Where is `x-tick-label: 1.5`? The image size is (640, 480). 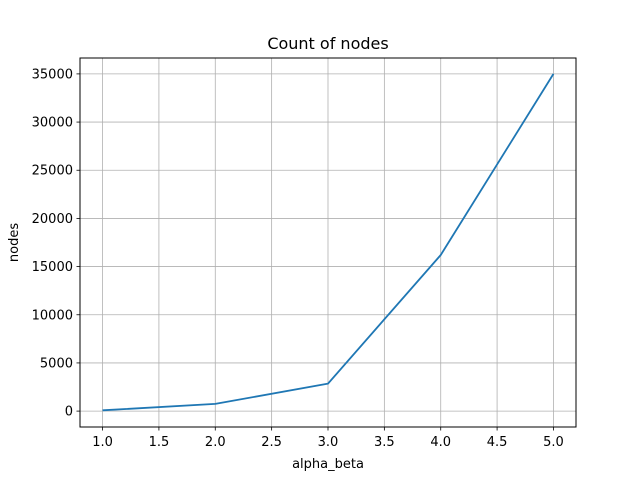
x-tick-label: 1.5 is located at coordinates (159, 442).